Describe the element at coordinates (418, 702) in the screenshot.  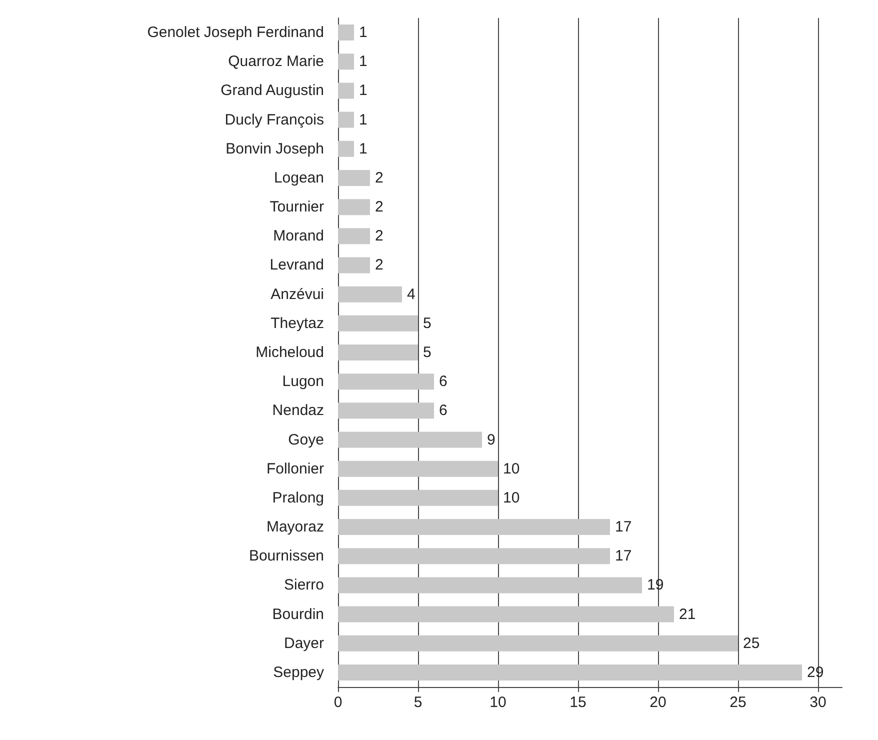
I see `x-tick-label: 5` at that location.